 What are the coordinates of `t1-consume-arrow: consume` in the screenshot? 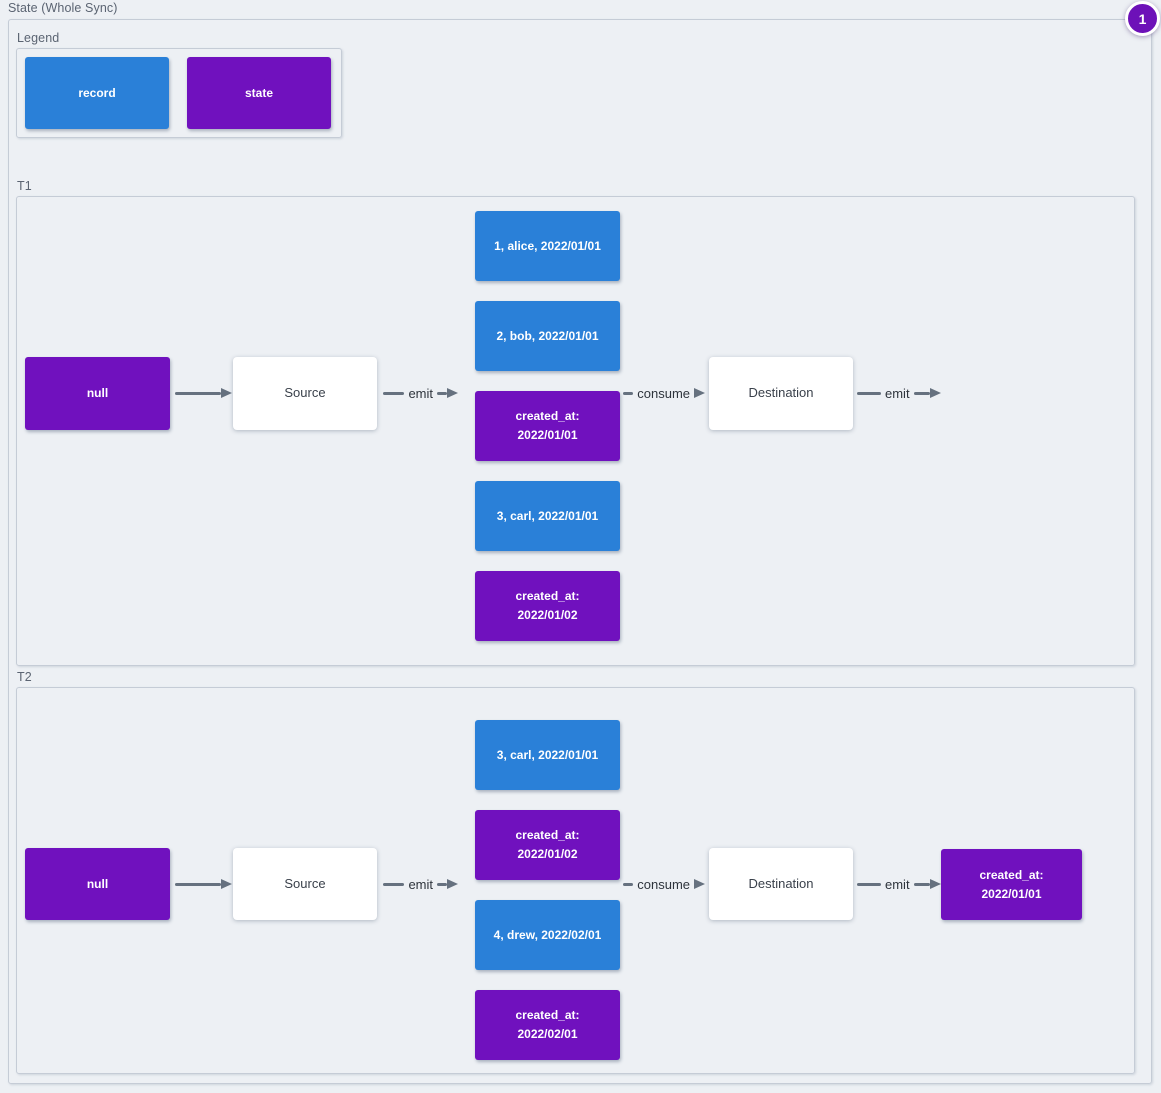 It's located at (664, 393).